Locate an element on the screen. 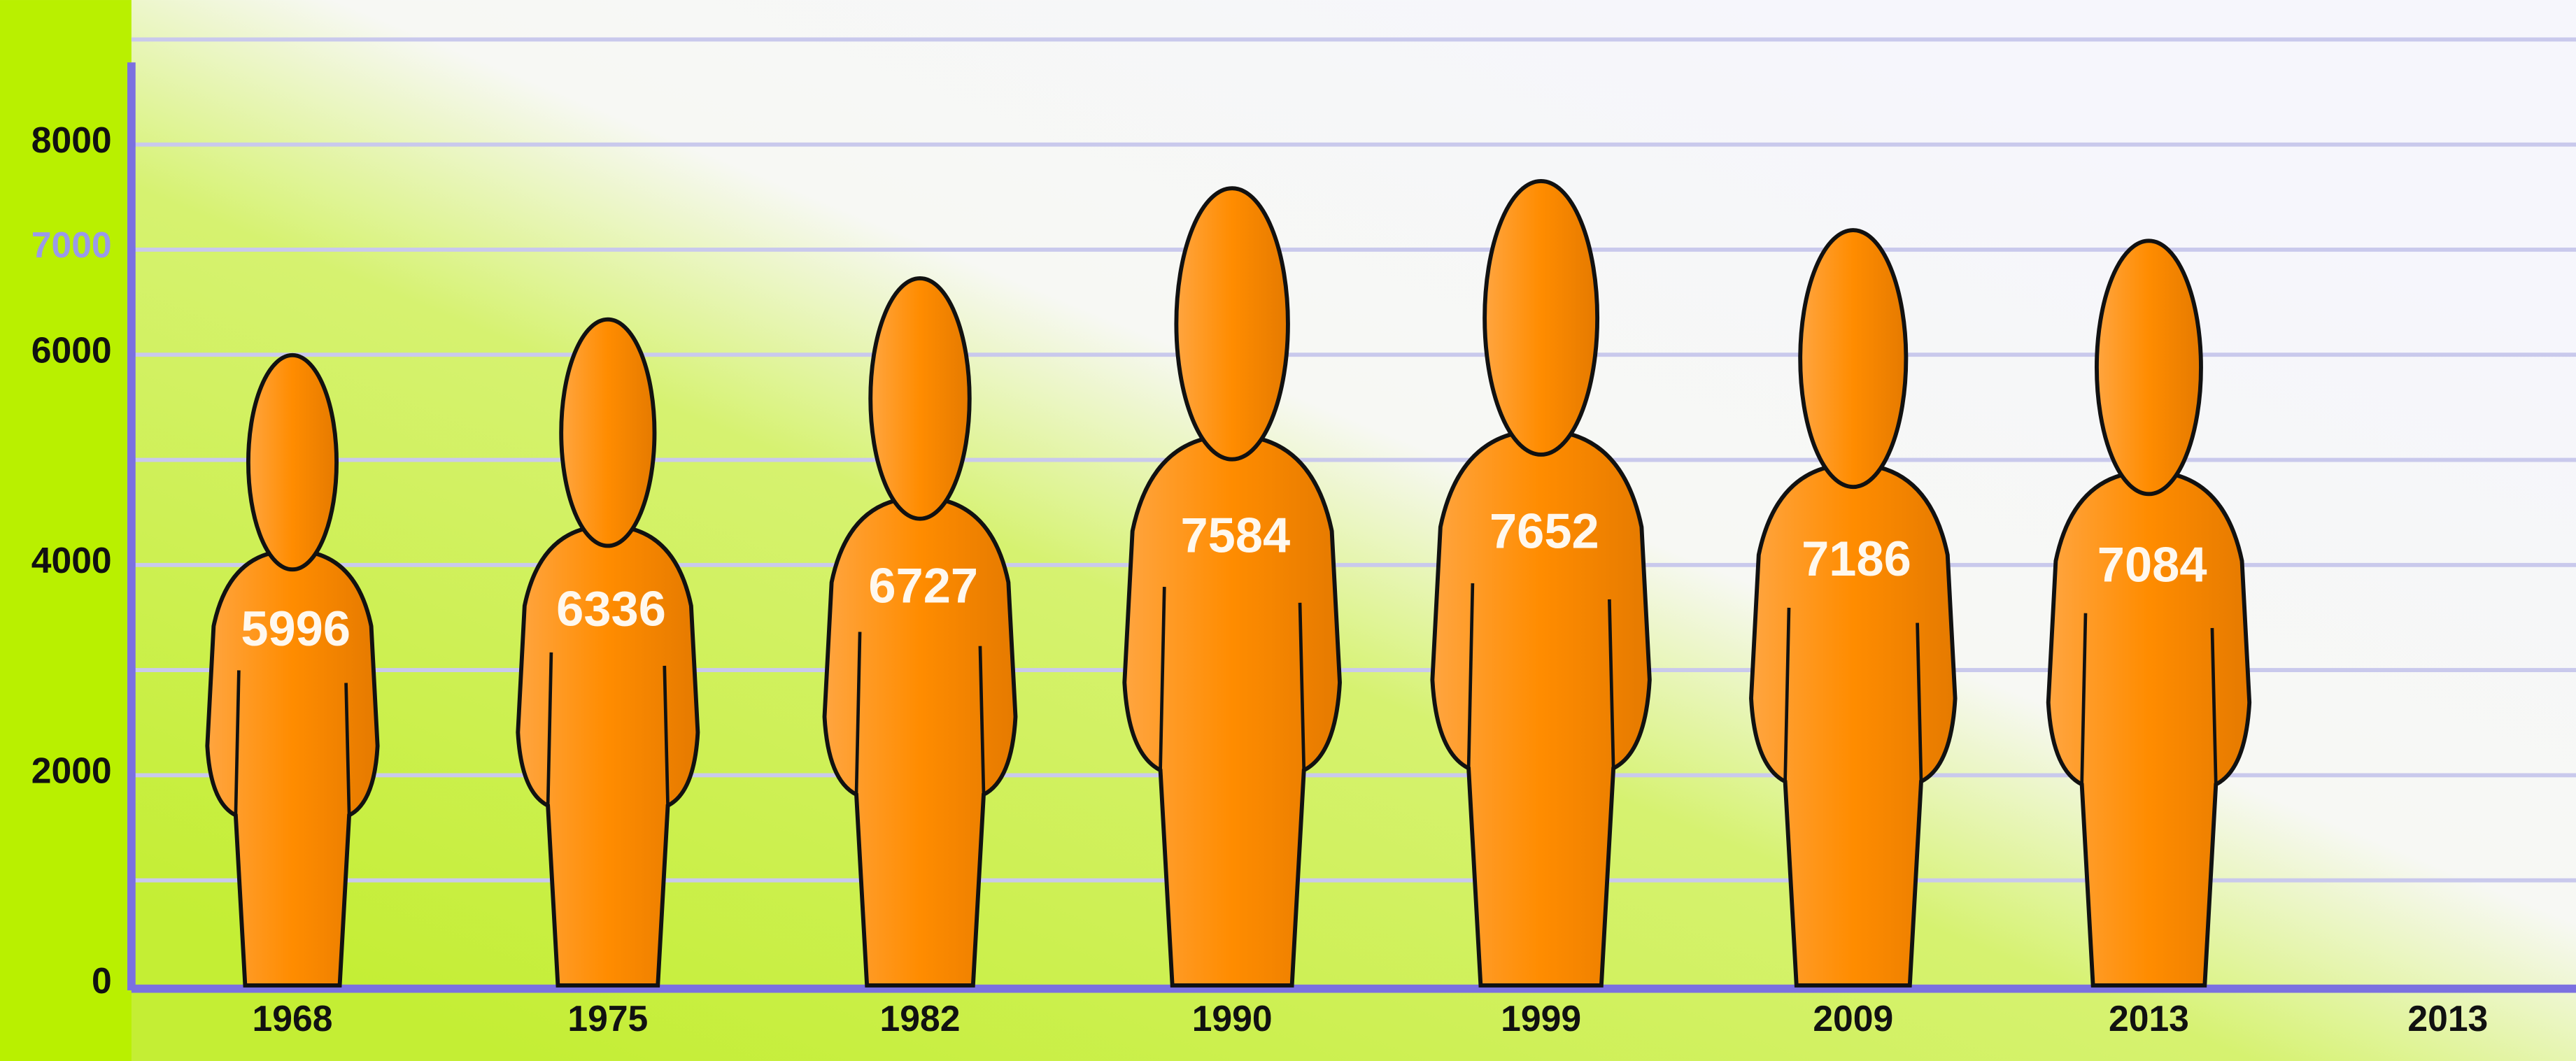 The width and height of the screenshot is (2576, 1061). value-label: 7186 is located at coordinates (1856, 558).